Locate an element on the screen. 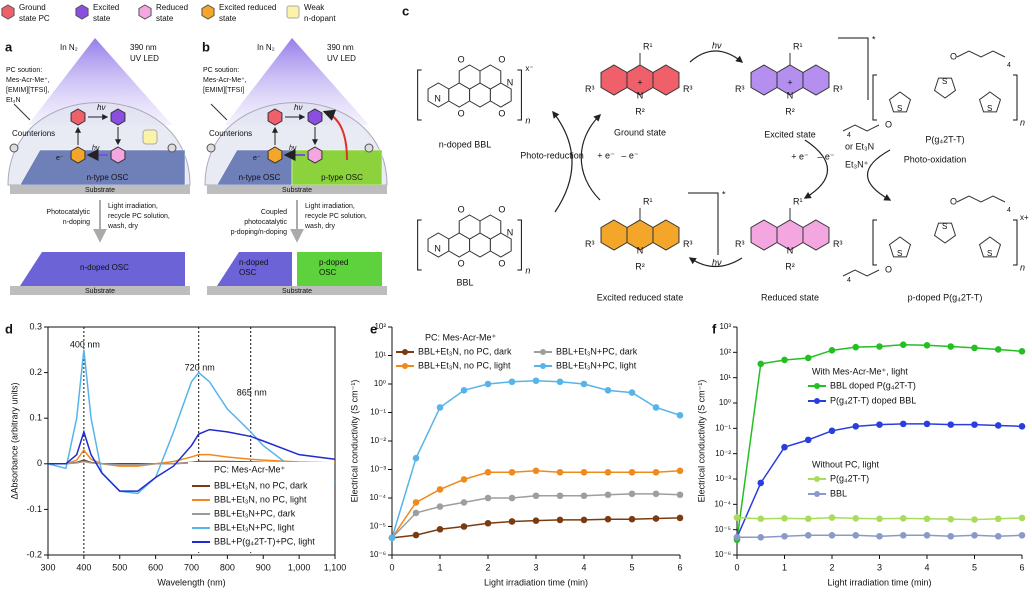 This screenshot has width=1032, height=597. step-label: Photocatalytic is located at coordinates (68, 212).